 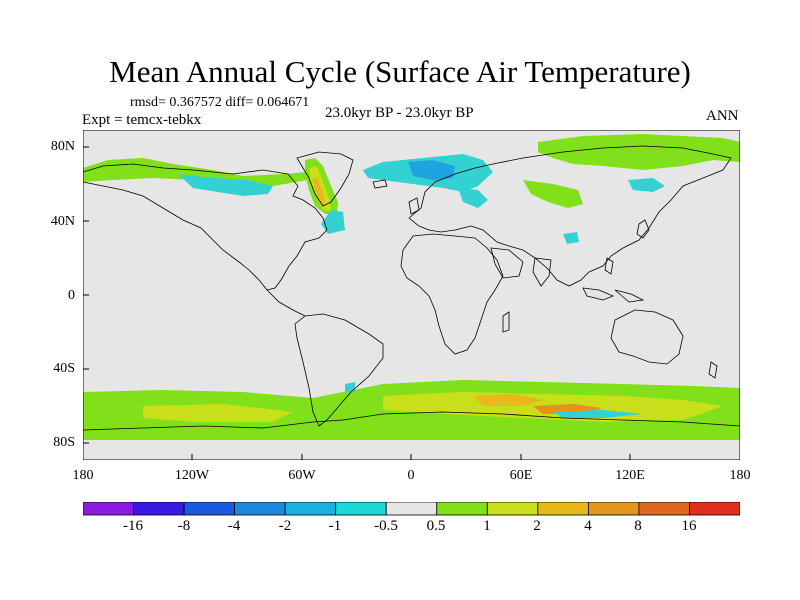 What do you see at coordinates (643, 229) in the screenshot?
I see `japan-coast` at bounding box center [643, 229].